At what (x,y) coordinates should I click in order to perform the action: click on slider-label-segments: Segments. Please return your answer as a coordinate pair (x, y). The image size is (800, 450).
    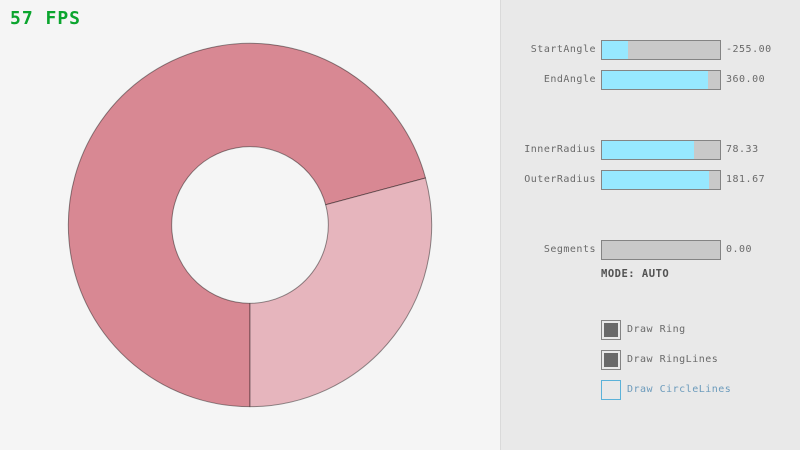
    Looking at the image, I should click on (569, 249).